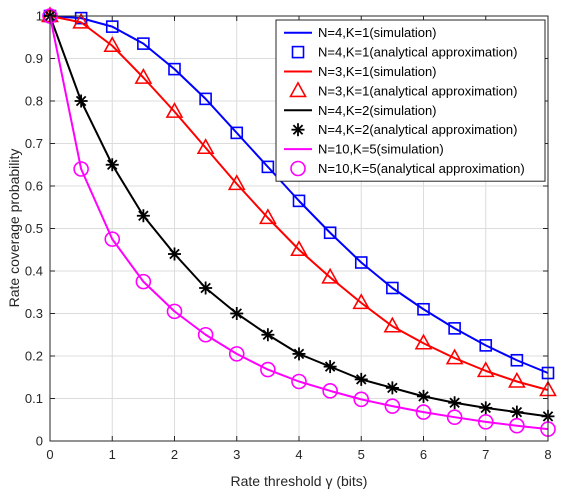 This screenshot has height=502, width=568. I want to click on x-tick-label: 4, so click(298, 454).